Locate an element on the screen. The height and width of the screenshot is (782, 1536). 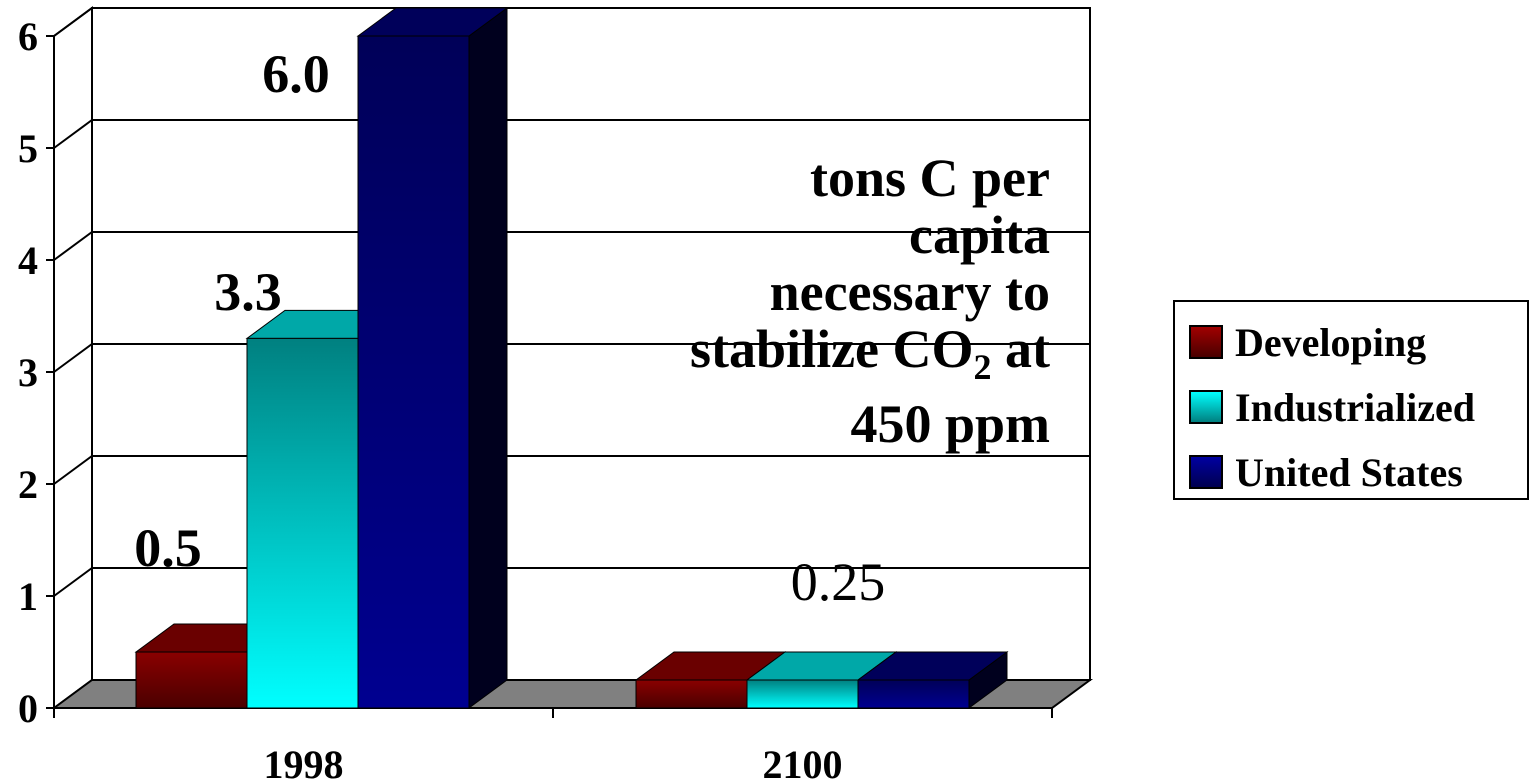
legend-item-industrialized: Industrialized is located at coordinates (1332, 407).